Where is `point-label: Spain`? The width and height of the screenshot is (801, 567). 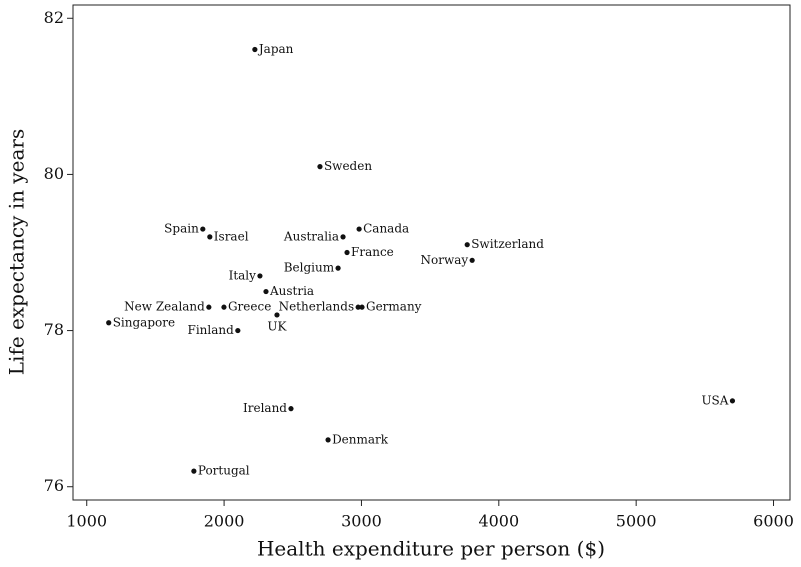
point-label: Spain is located at coordinates (181, 229).